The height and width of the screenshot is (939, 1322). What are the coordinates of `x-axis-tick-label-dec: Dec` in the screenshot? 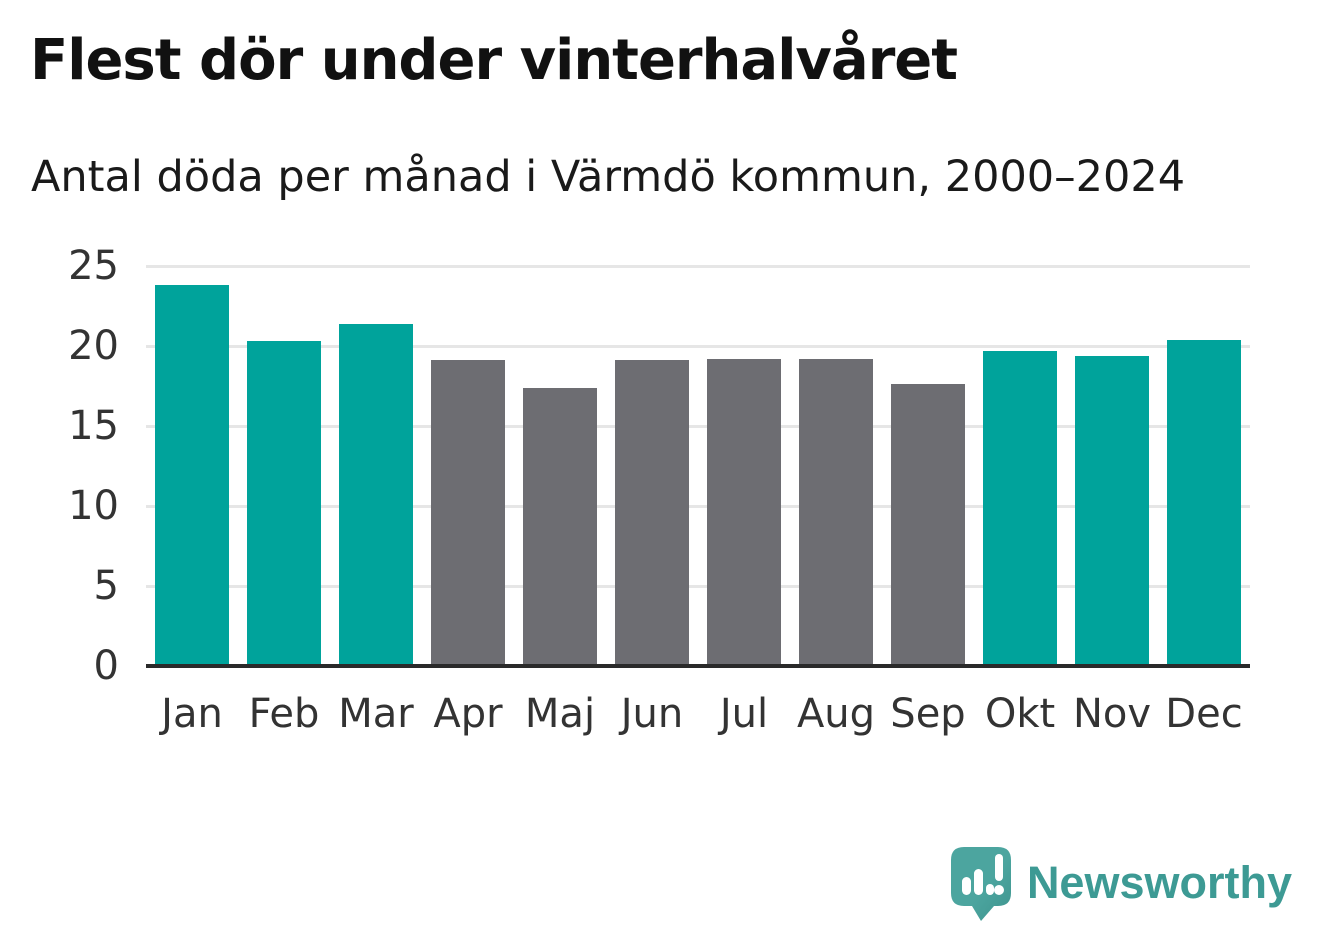 It's located at (1204, 714).